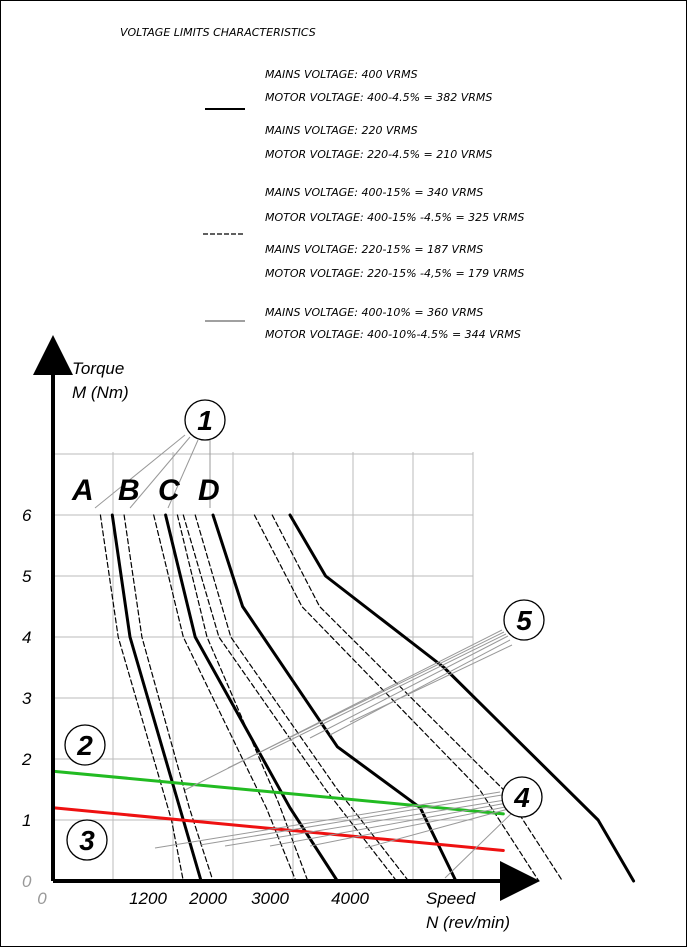  What do you see at coordinates (374, 192) in the screenshot?
I see `legend-text: MAINS VOLTAGE: 400-15% = 340 VRMS` at bounding box center [374, 192].